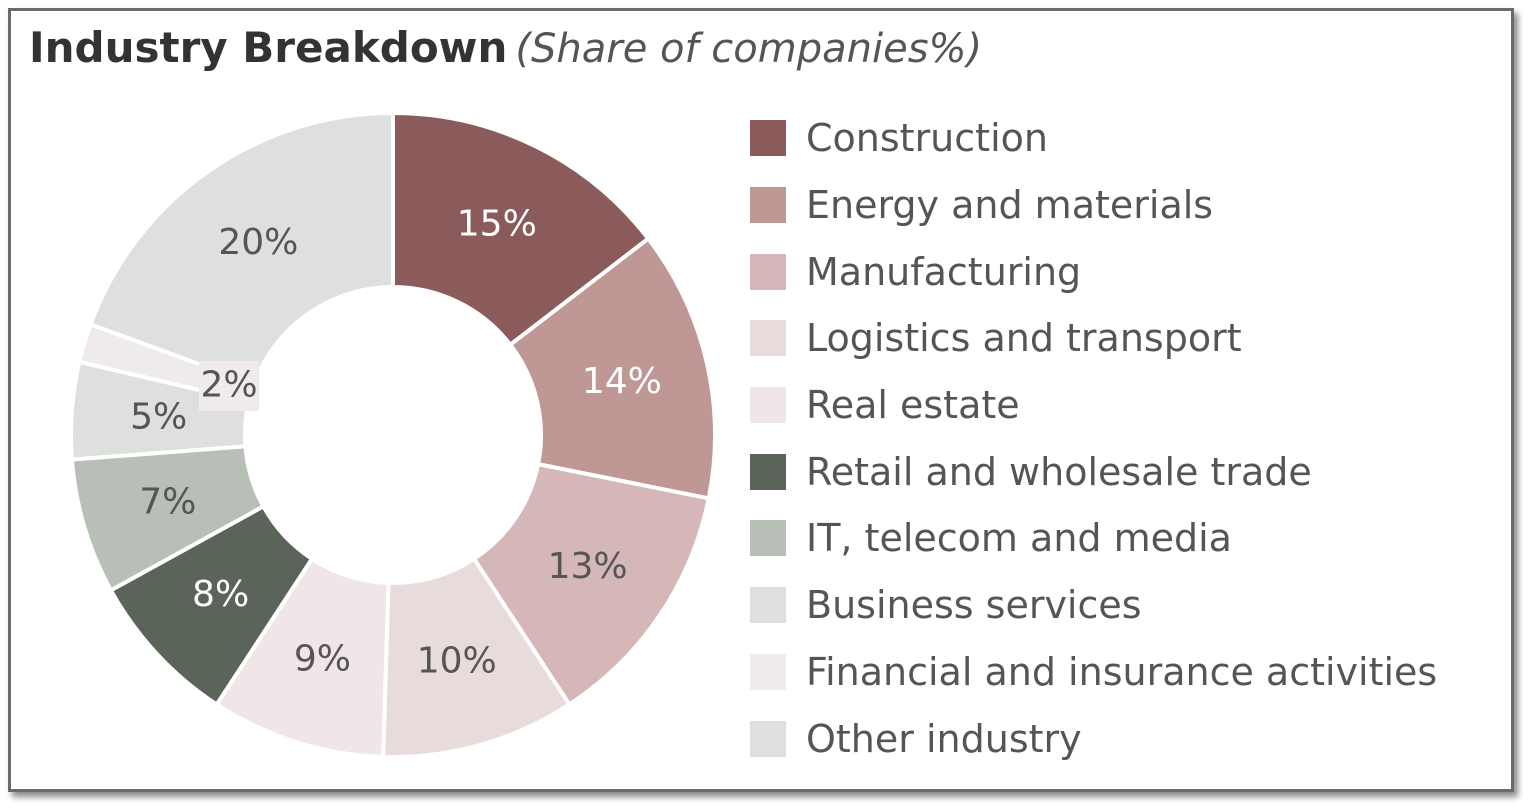 The height and width of the screenshot is (811, 1530). I want to click on legend-item: Energy and materials, so click(1093, 205).